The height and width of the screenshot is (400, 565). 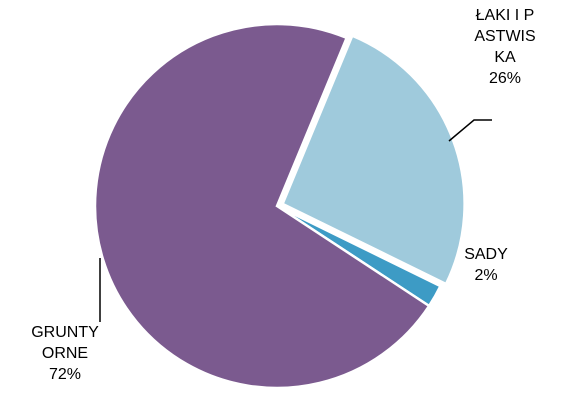 What do you see at coordinates (505, 36) in the screenshot?
I see `category-label: ŁAKI I PASTWISKA` at bounding box center [505, 36].